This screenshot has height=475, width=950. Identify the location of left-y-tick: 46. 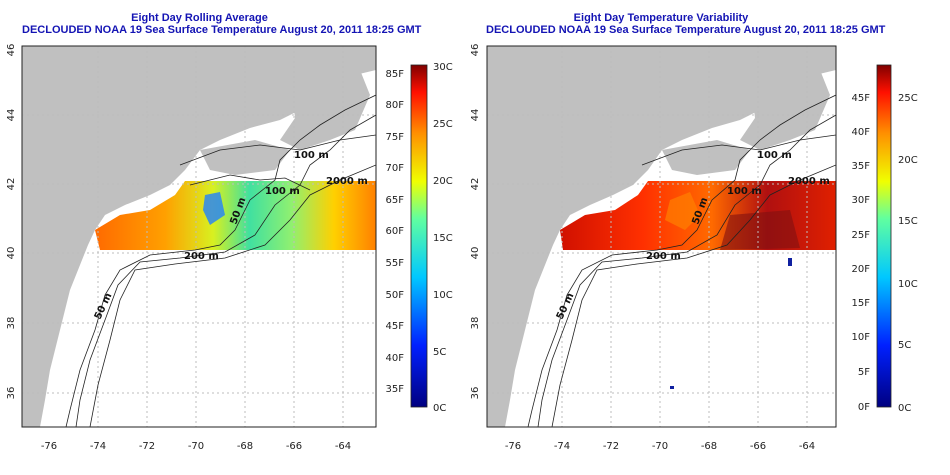
(11, 50).